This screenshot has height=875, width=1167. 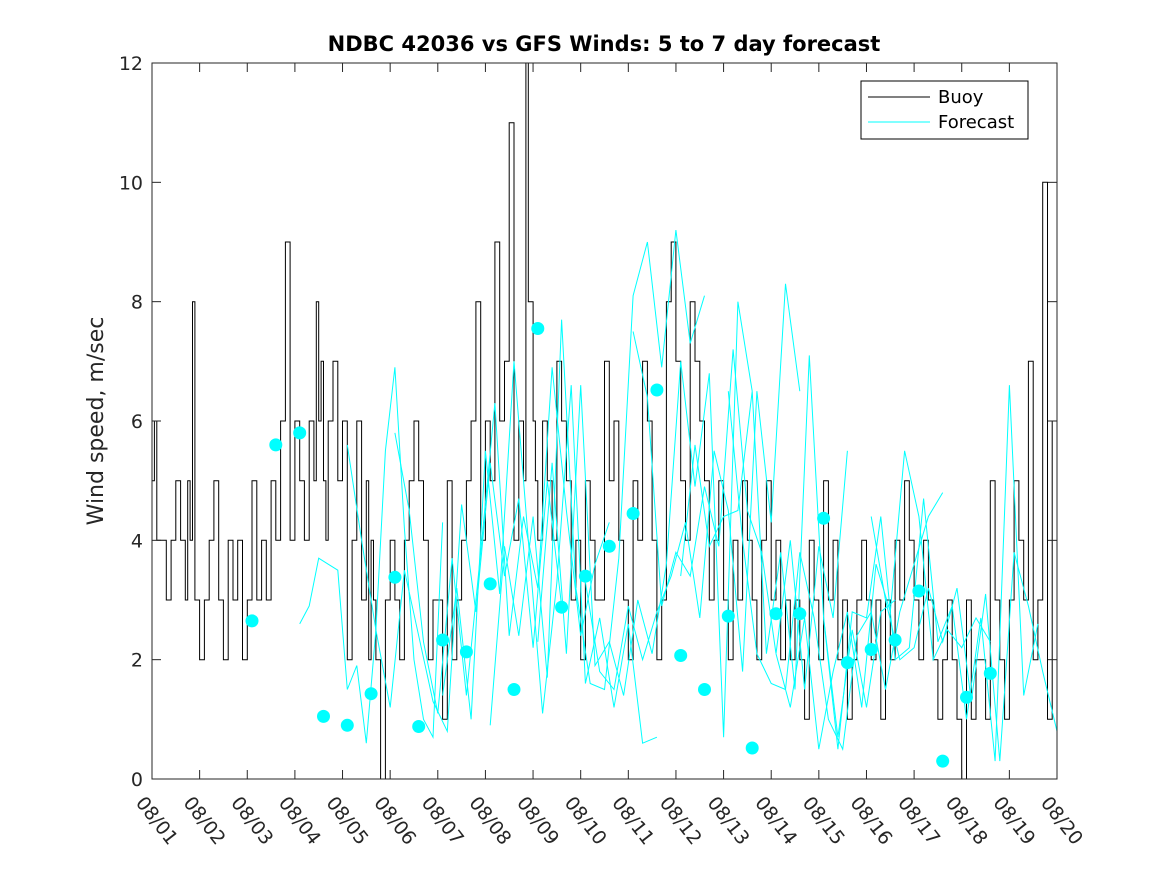 I want to click on y-tick-label: 2, so click(x=137, y=661).